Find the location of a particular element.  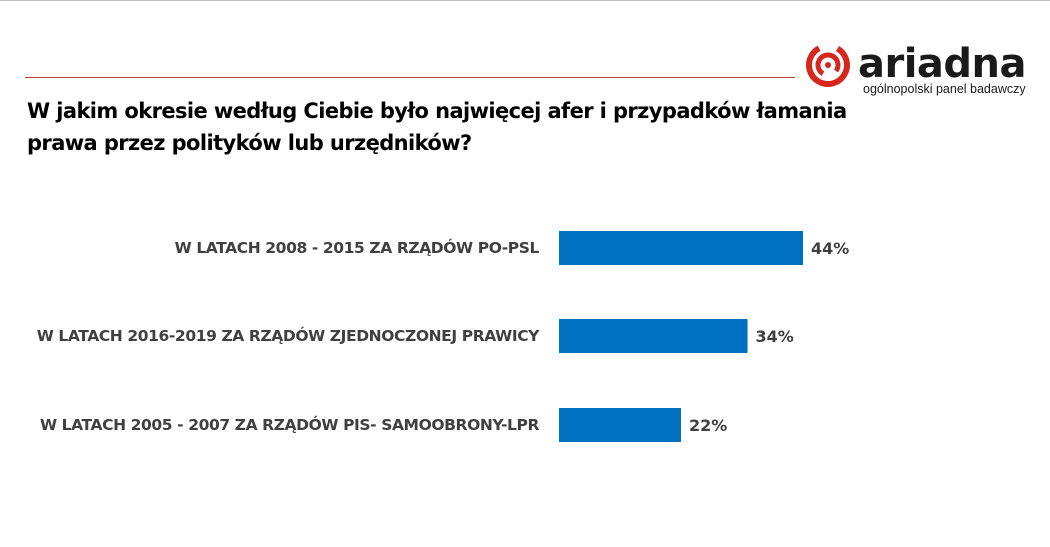

value-label: 34% is located at coordinates (775, 336).